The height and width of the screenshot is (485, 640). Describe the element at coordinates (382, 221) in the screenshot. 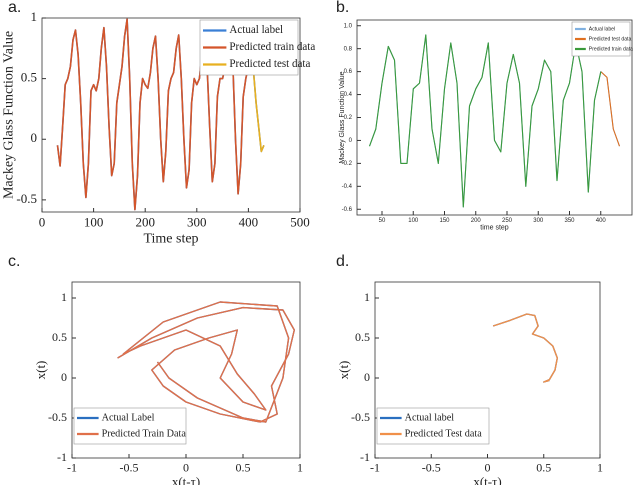

I see `x-tick-label: 50` at that location.